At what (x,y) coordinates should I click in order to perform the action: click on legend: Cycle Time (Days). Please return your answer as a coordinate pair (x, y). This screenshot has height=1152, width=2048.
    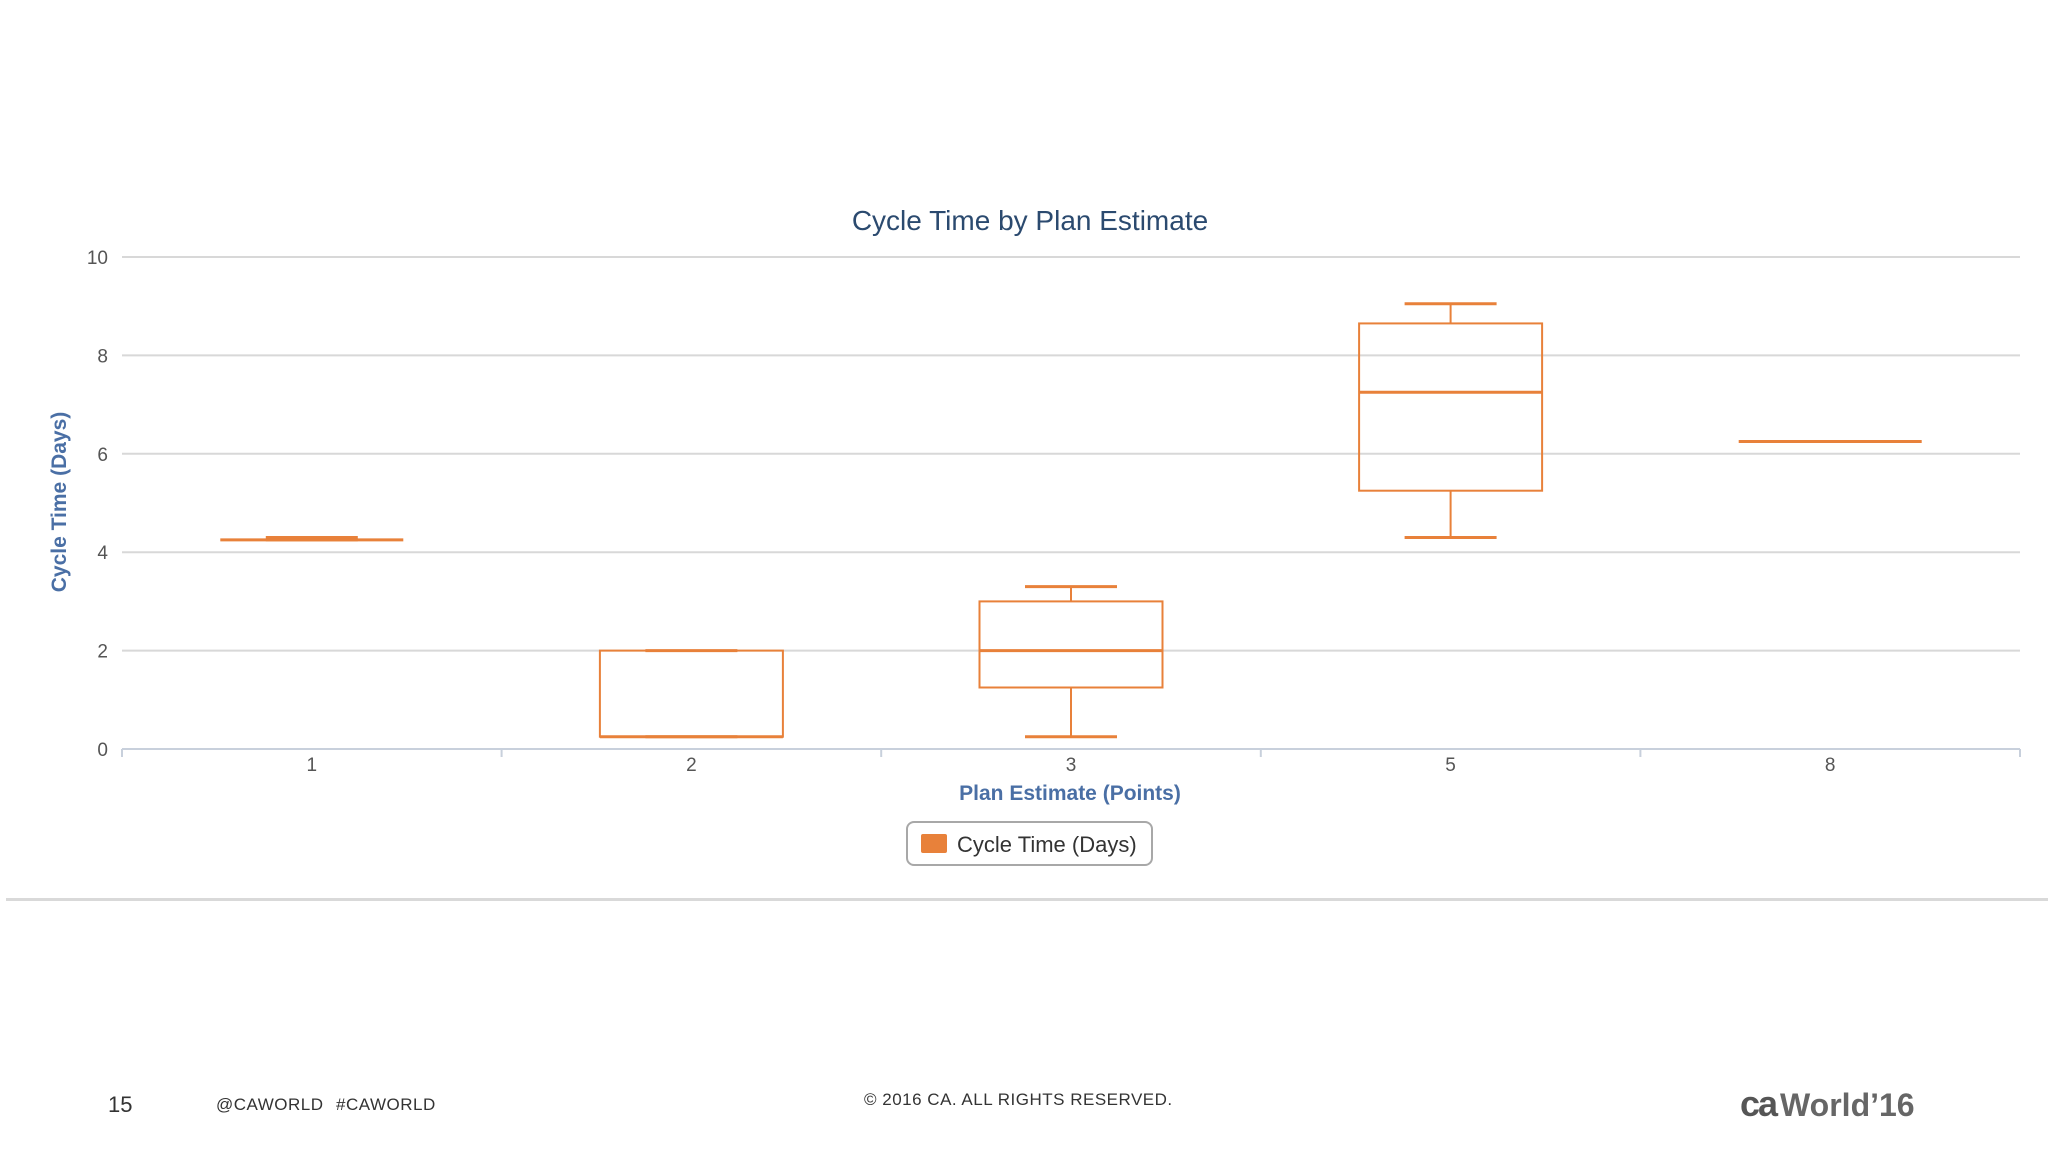
    Looking at the image, I should click on (1029, 843).